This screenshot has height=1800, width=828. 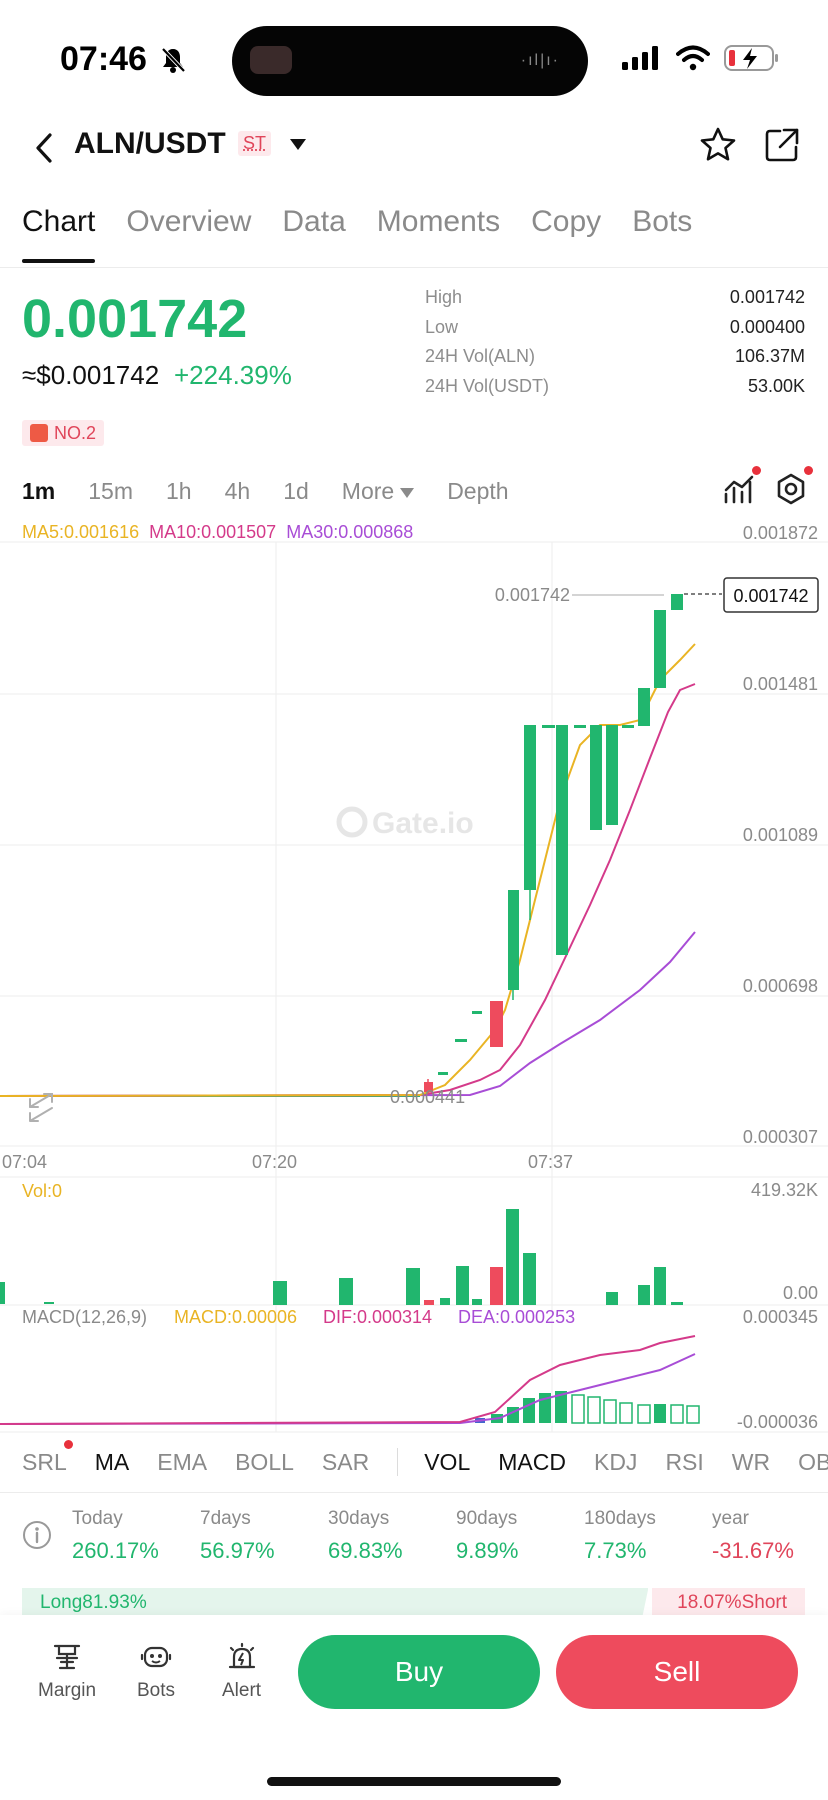 What do you see at coordinates (693, 58) in the screenshot?
I see `wifi-icon` at bounding box center [693, 58].